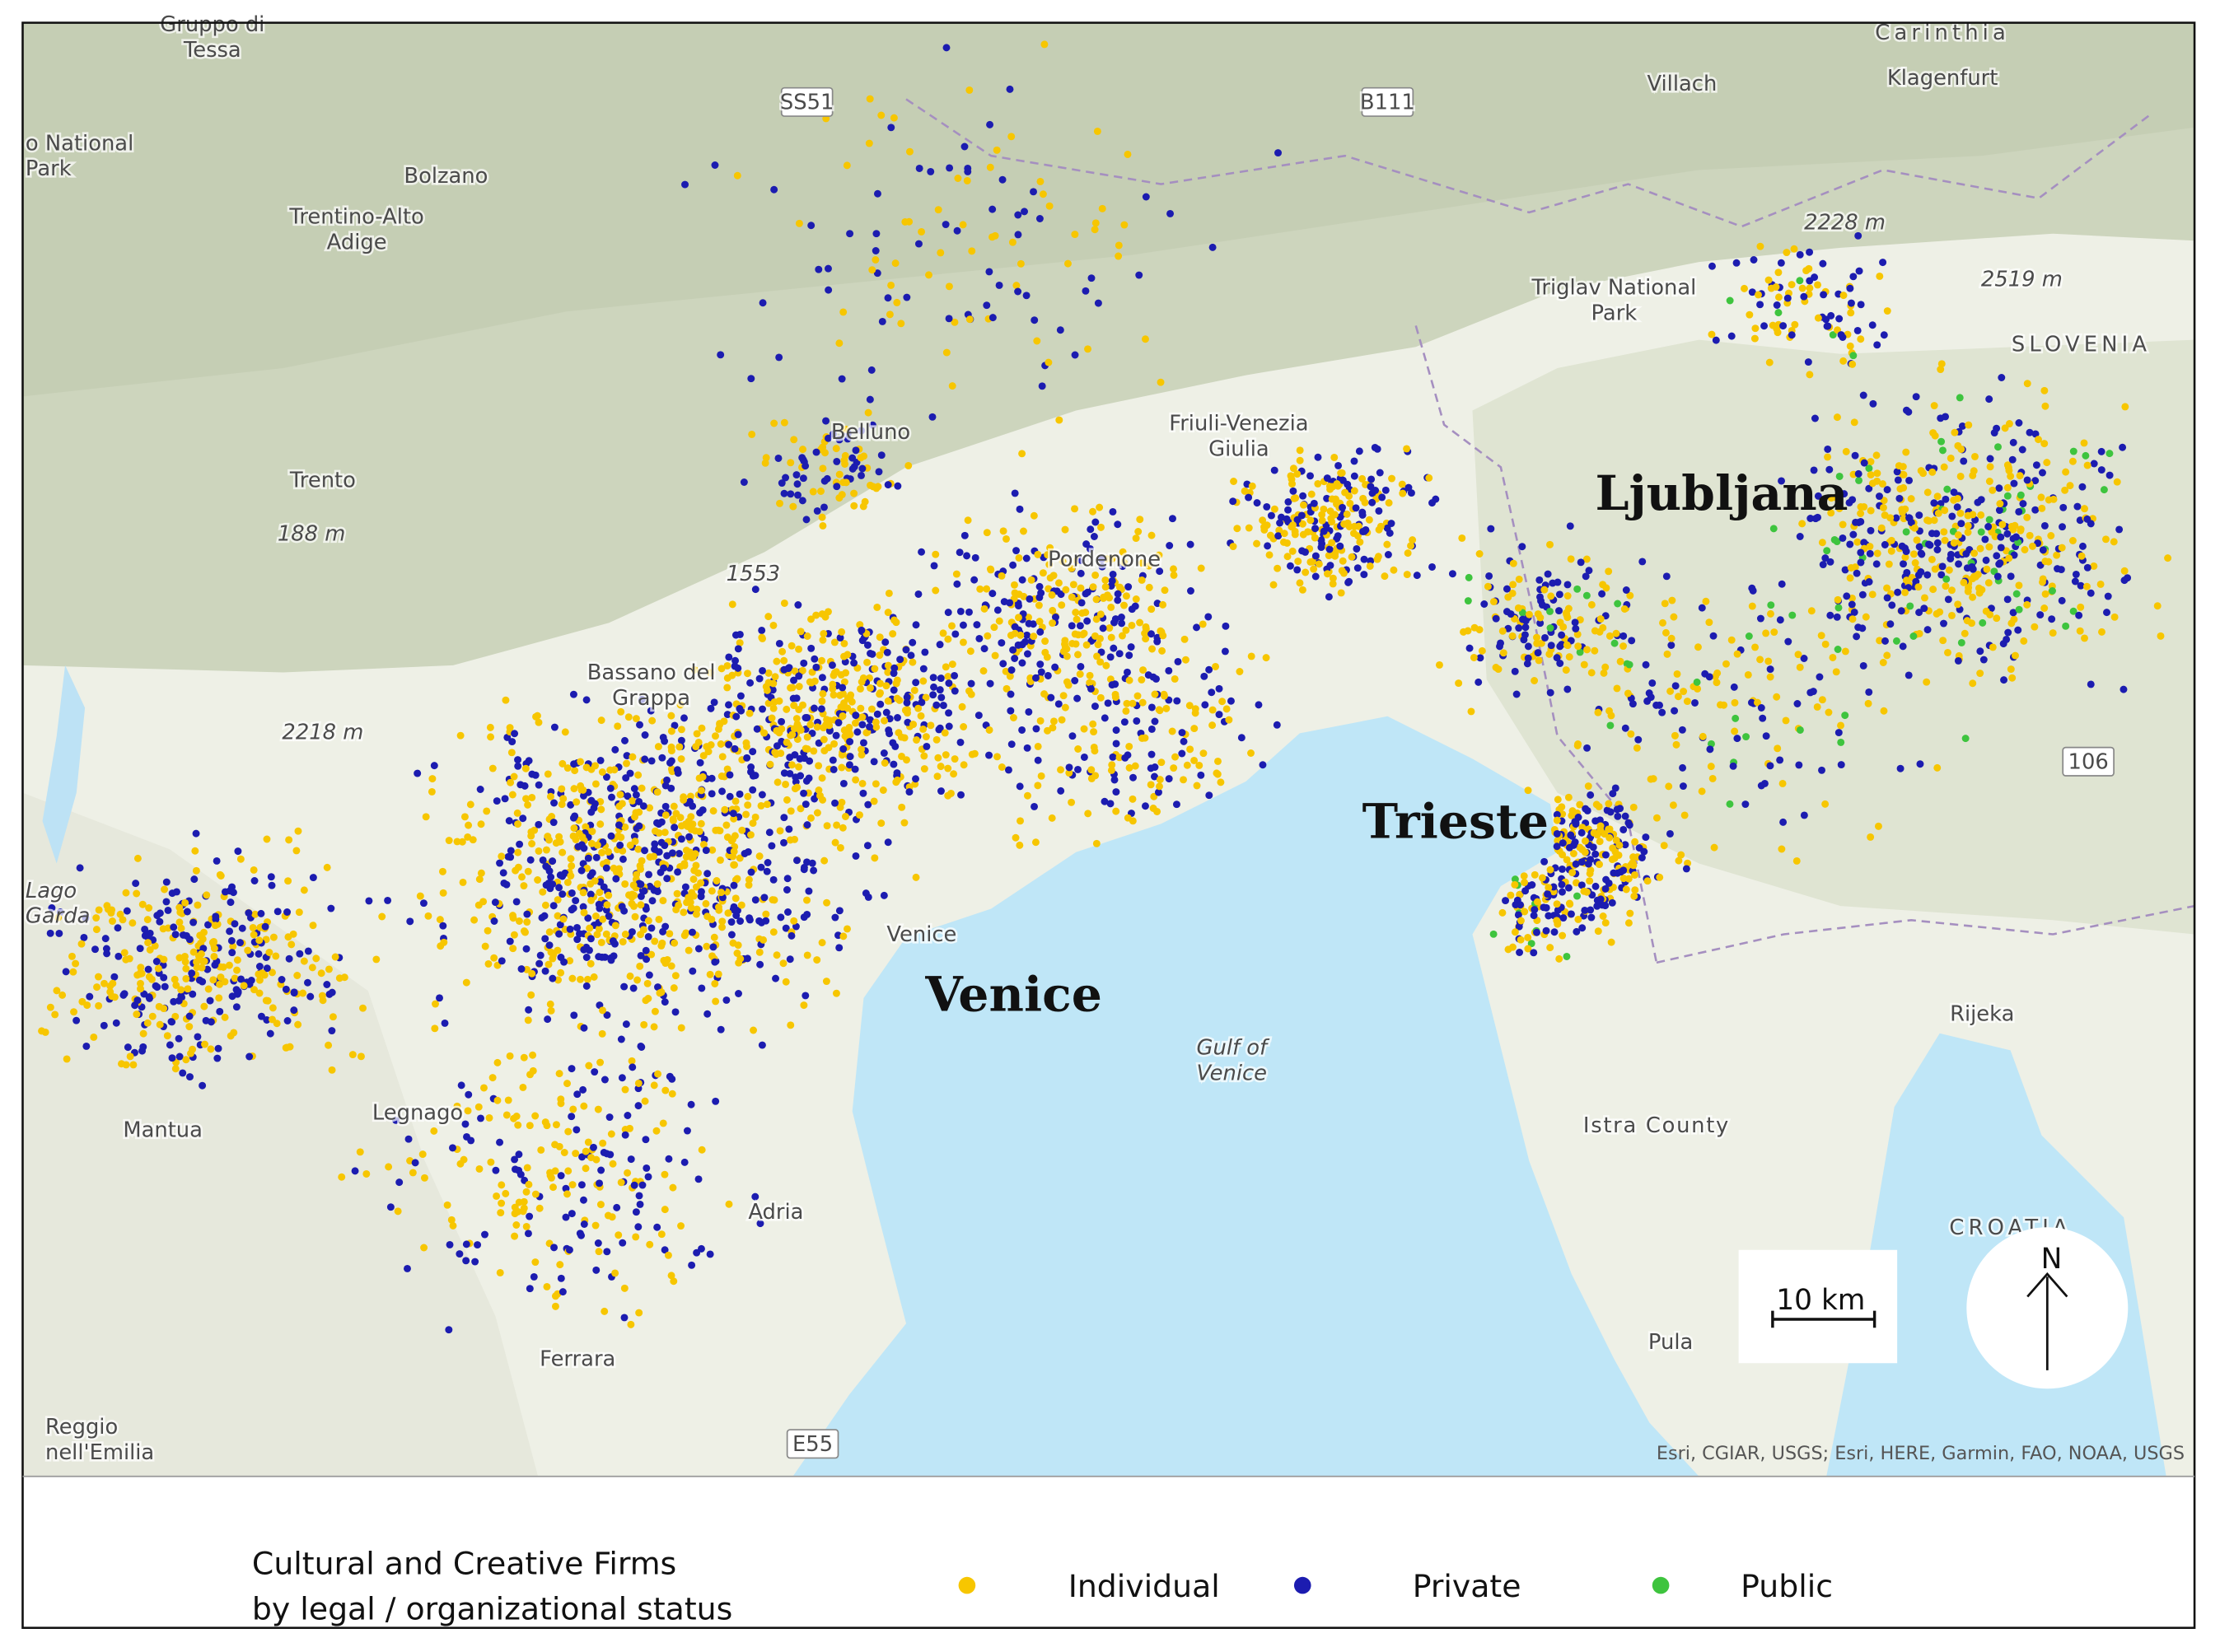 This screenshot has height=1652, width=2220. Describe the element at coordinates (163, 1130) in the screenshot. I see `place-label: Mantua` at that location.